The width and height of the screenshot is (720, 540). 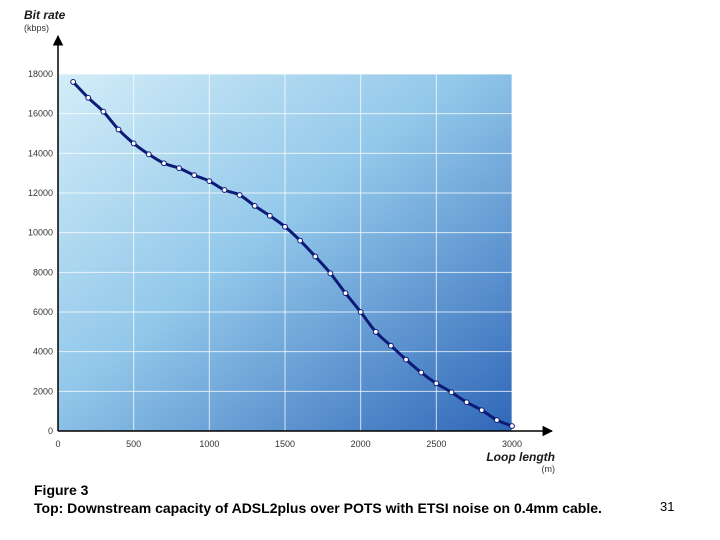 I want to click on x-tick-label: 1500, so click(x=285, y=444).